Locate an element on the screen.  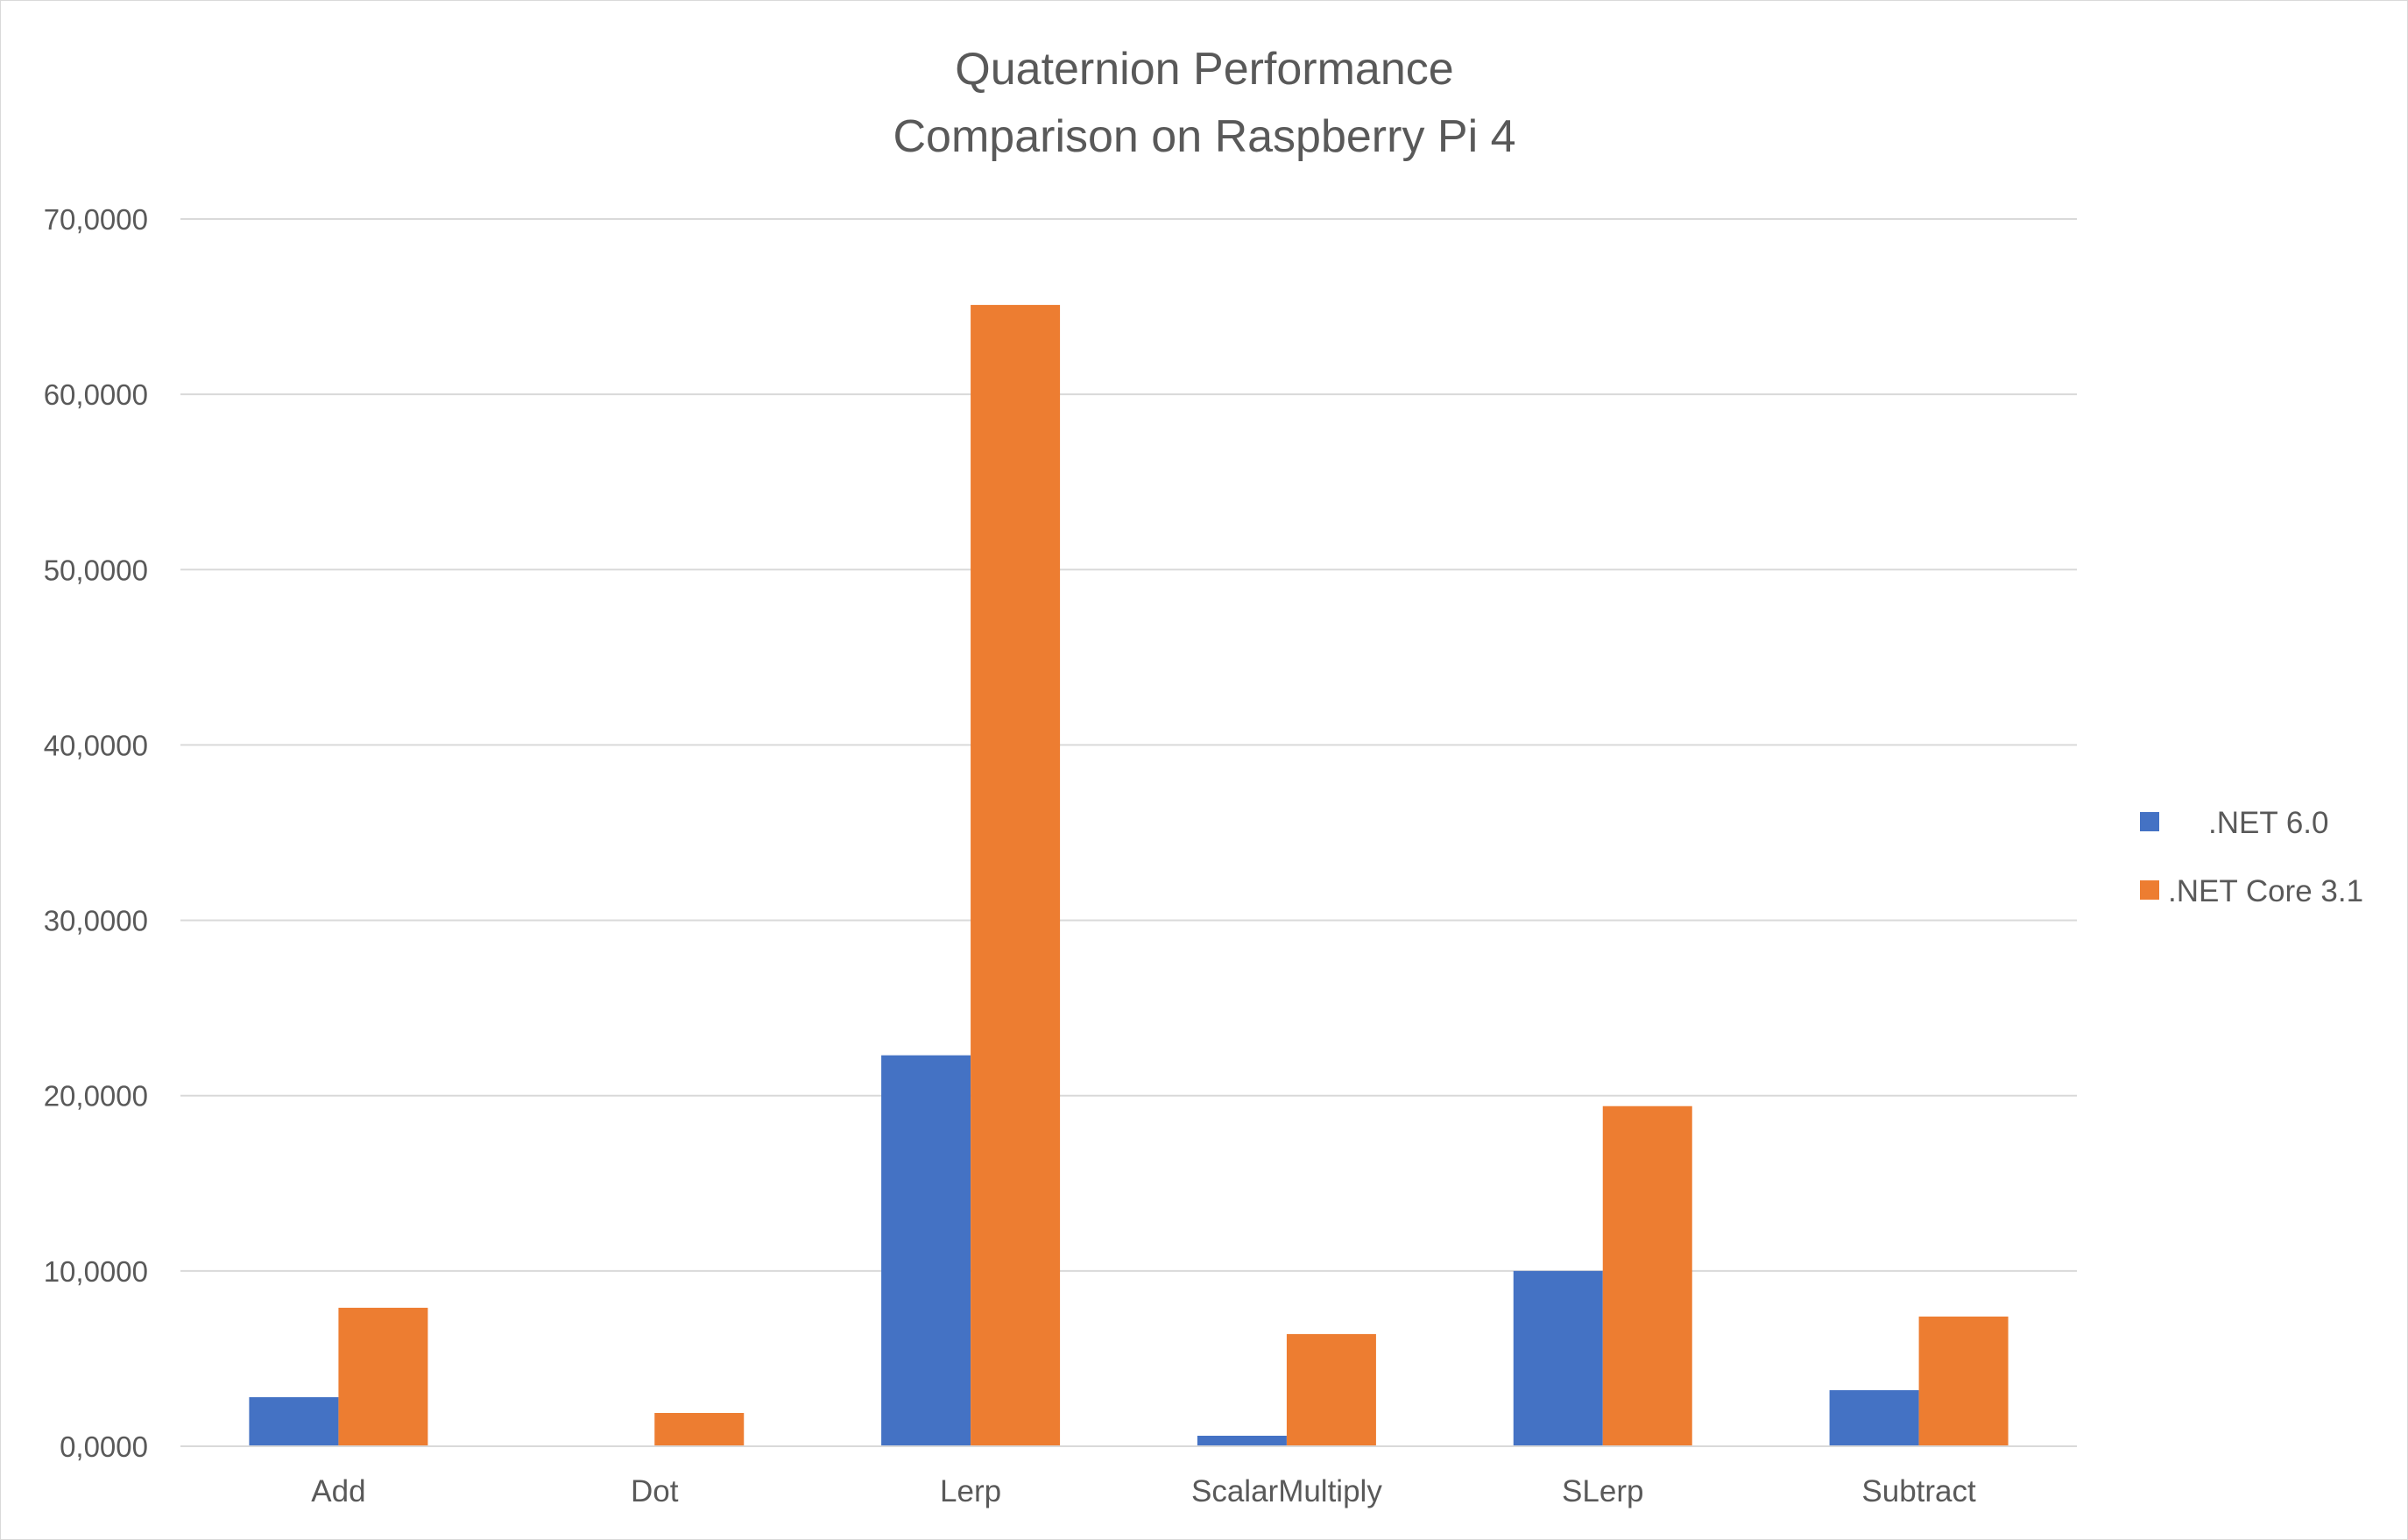
y-tick-label: 40,0000 is located at coordinates (96, 745).